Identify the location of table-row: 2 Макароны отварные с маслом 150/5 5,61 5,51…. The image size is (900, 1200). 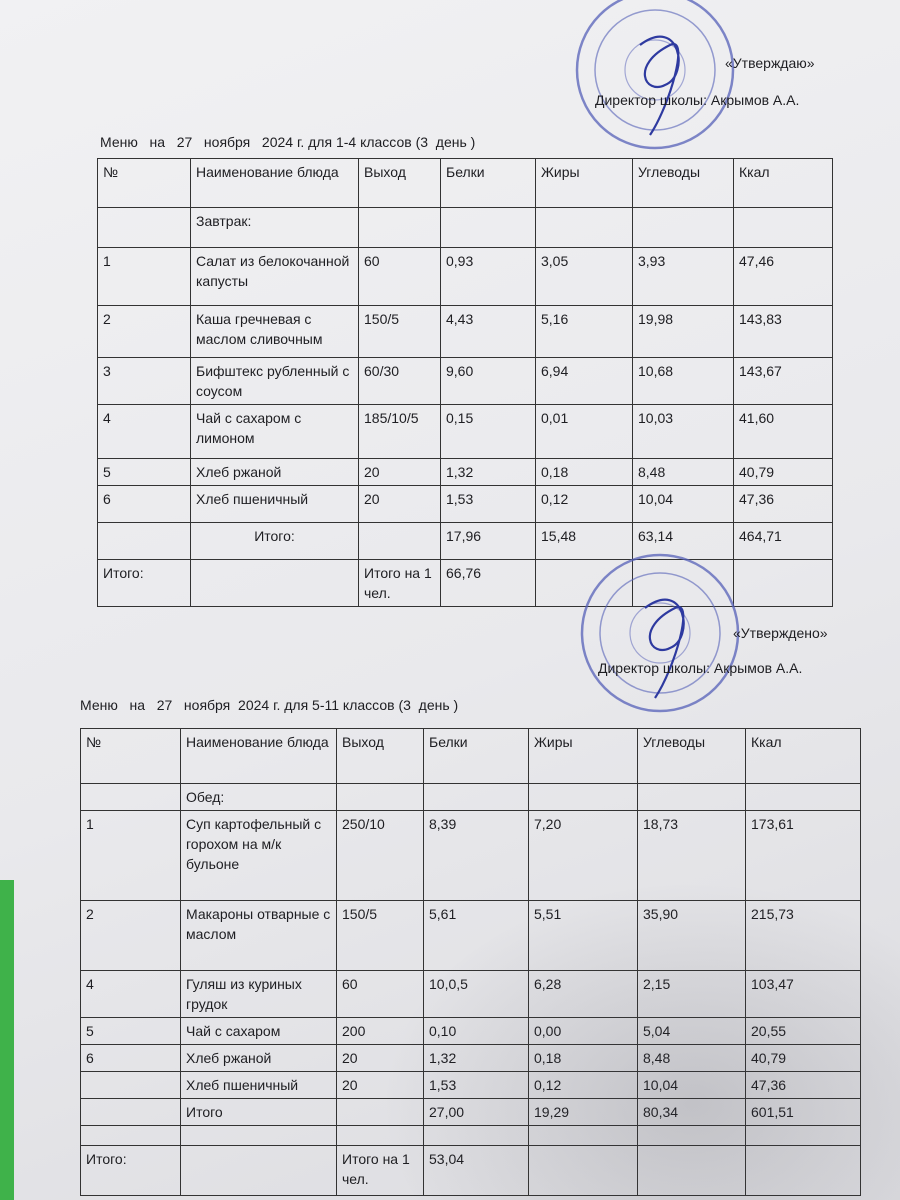
(470, 935).